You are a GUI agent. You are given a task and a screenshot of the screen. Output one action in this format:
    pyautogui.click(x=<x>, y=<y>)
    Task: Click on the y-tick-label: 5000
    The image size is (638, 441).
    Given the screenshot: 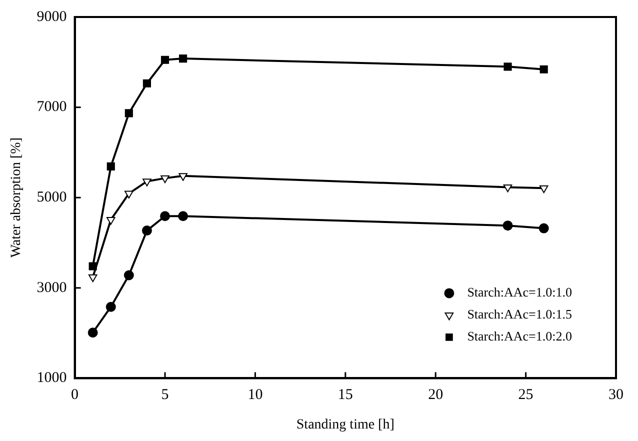 What is the action you would take?
    pyautogui.click(x=51, y=198)
    